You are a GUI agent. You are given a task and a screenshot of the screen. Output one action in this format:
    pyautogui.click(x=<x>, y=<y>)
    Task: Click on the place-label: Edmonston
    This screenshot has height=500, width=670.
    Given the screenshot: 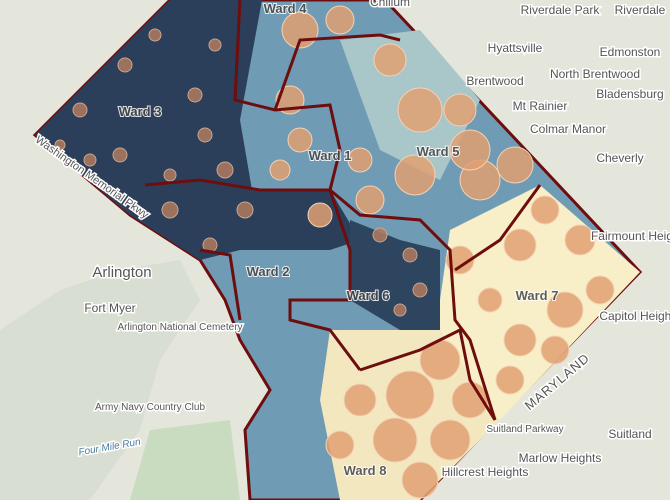 What is the action you would take?
    pyautogui.click(x=630, y=52)
    